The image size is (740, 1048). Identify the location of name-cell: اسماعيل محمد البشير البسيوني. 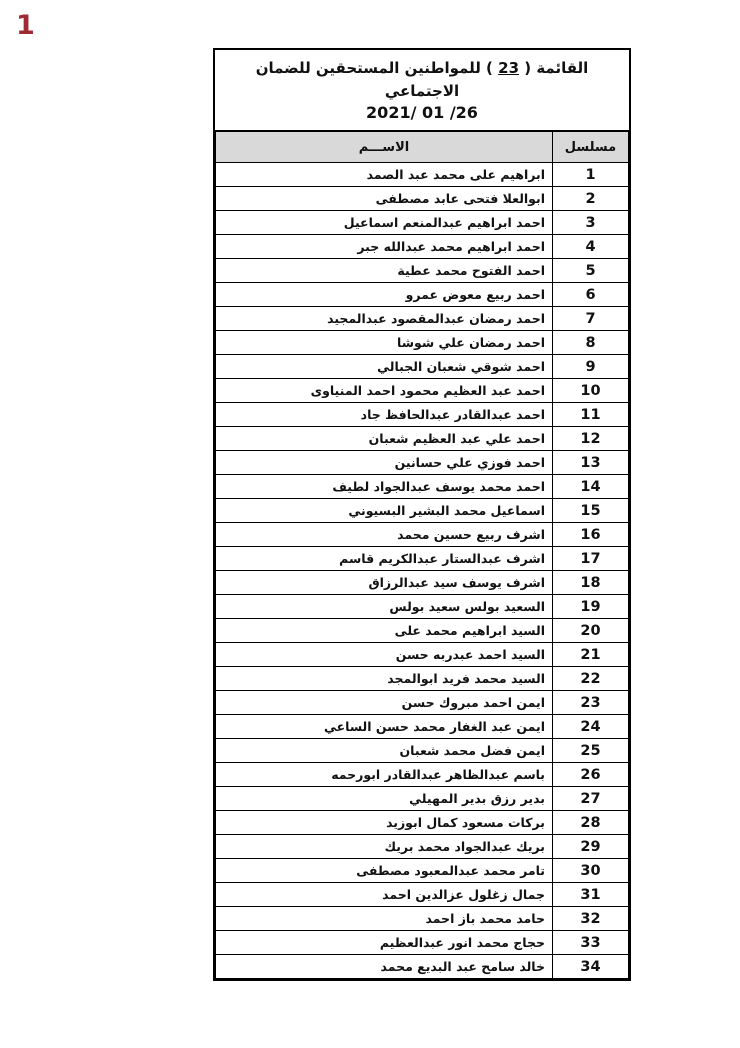
(384, 511).